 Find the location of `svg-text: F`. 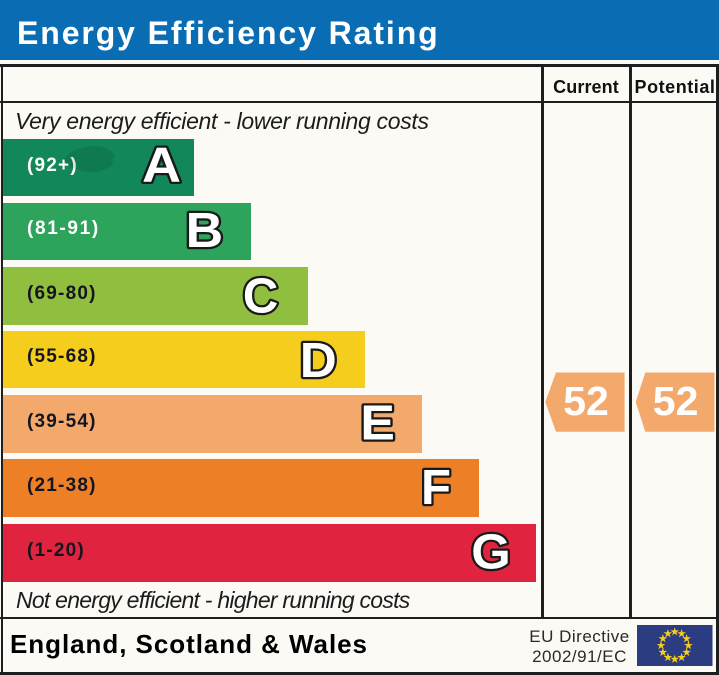

svg-text: F is located at coordinates (436, 488).